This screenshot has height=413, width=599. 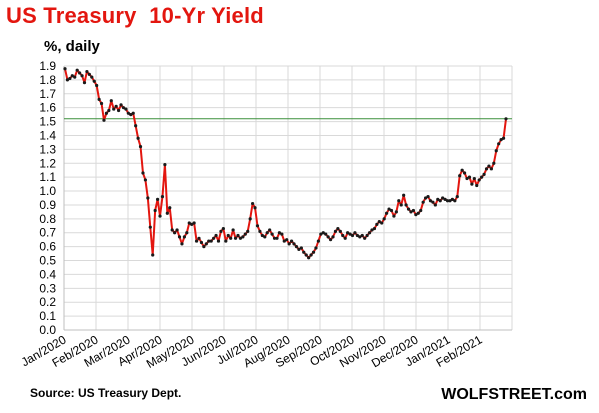 What do you see at coordinates (47, 247) in the screenshot?
I see `y-tick-label: 0.6` at bounding box center [47, 247].